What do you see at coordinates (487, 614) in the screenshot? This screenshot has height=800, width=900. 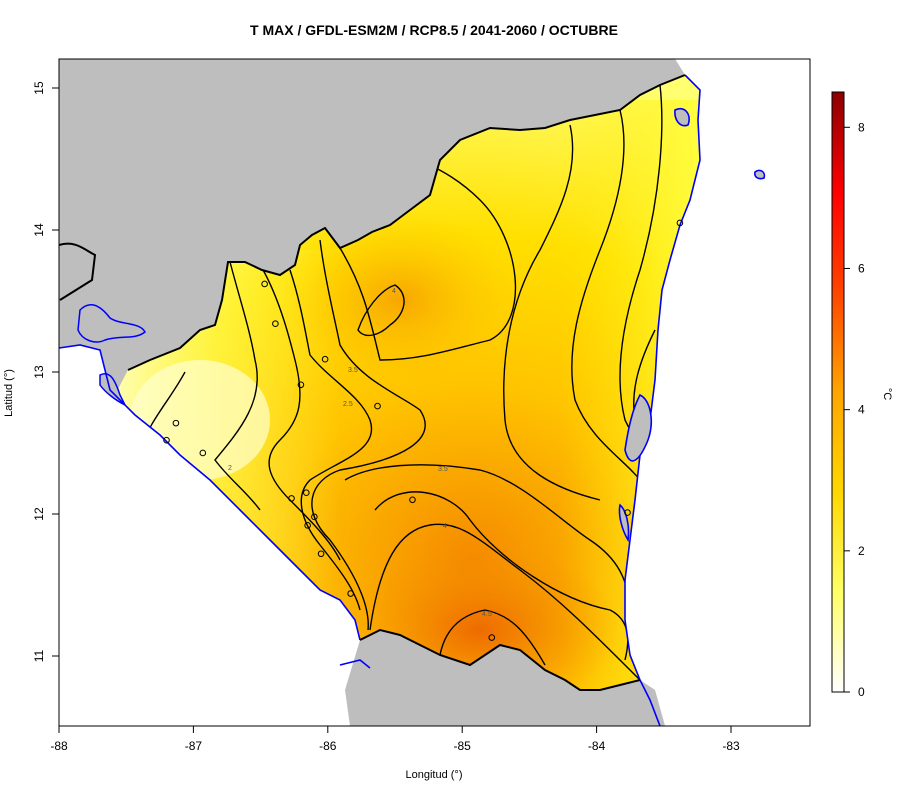 I see `contour-label-4-5: 4.5` at bounding box center [487, 614].